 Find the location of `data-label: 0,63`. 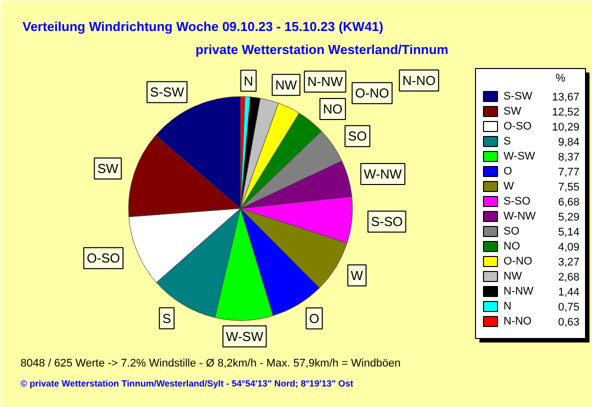

data-label: 0,63 is located at coordinates (569, 322).